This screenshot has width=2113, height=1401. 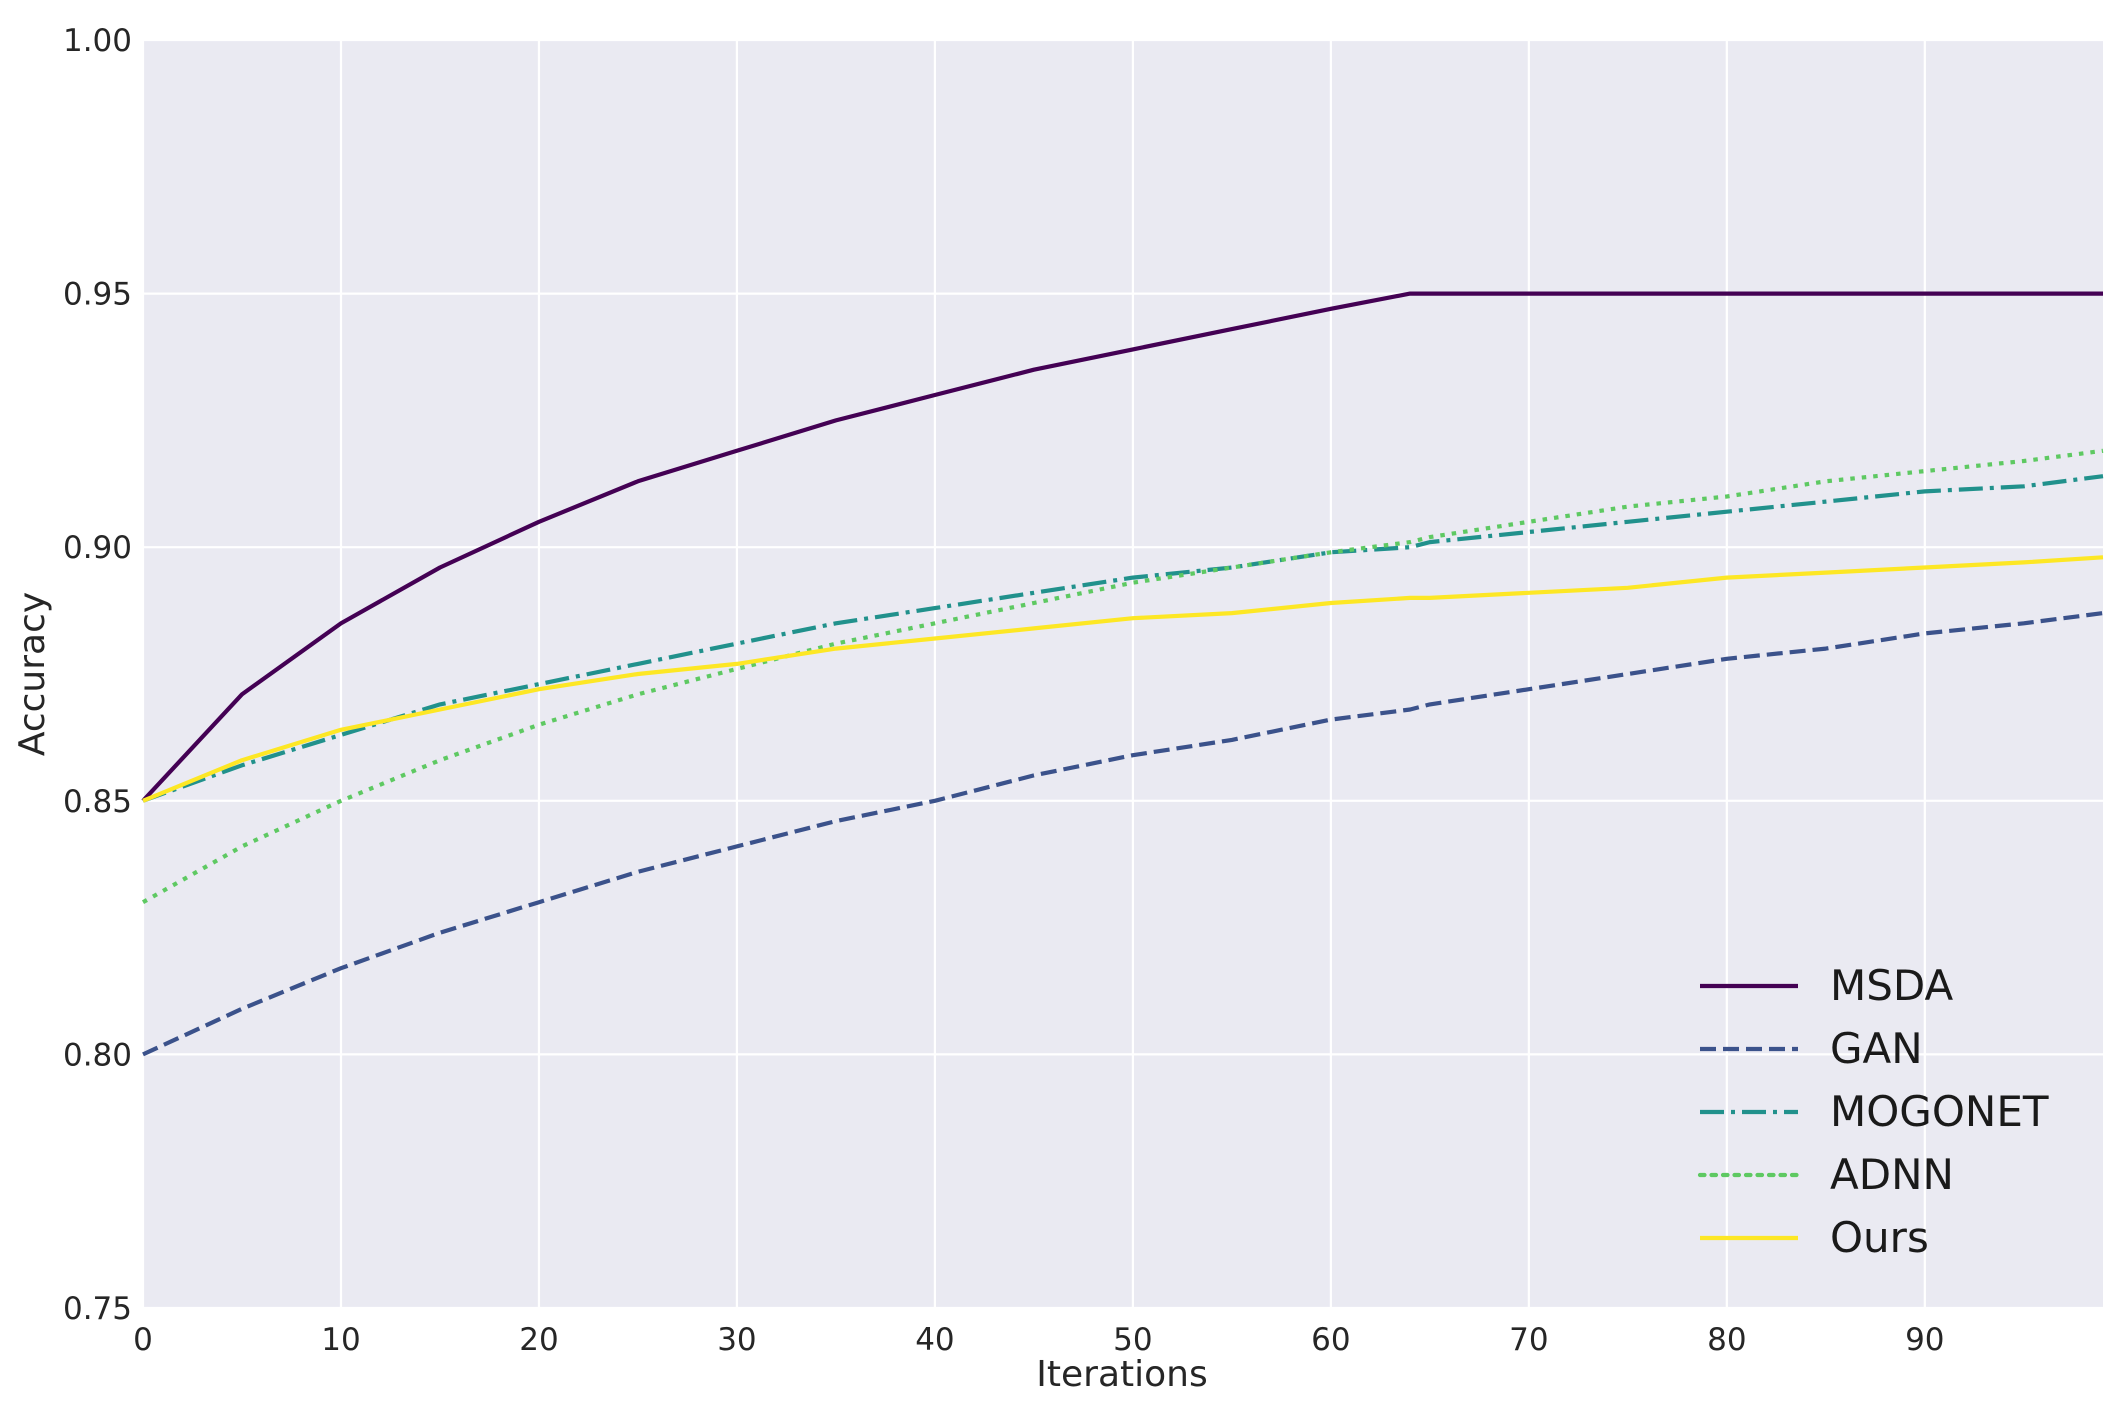 I want to click on legend-item-adnn: ADNN, so click(x=1825, y=1174).